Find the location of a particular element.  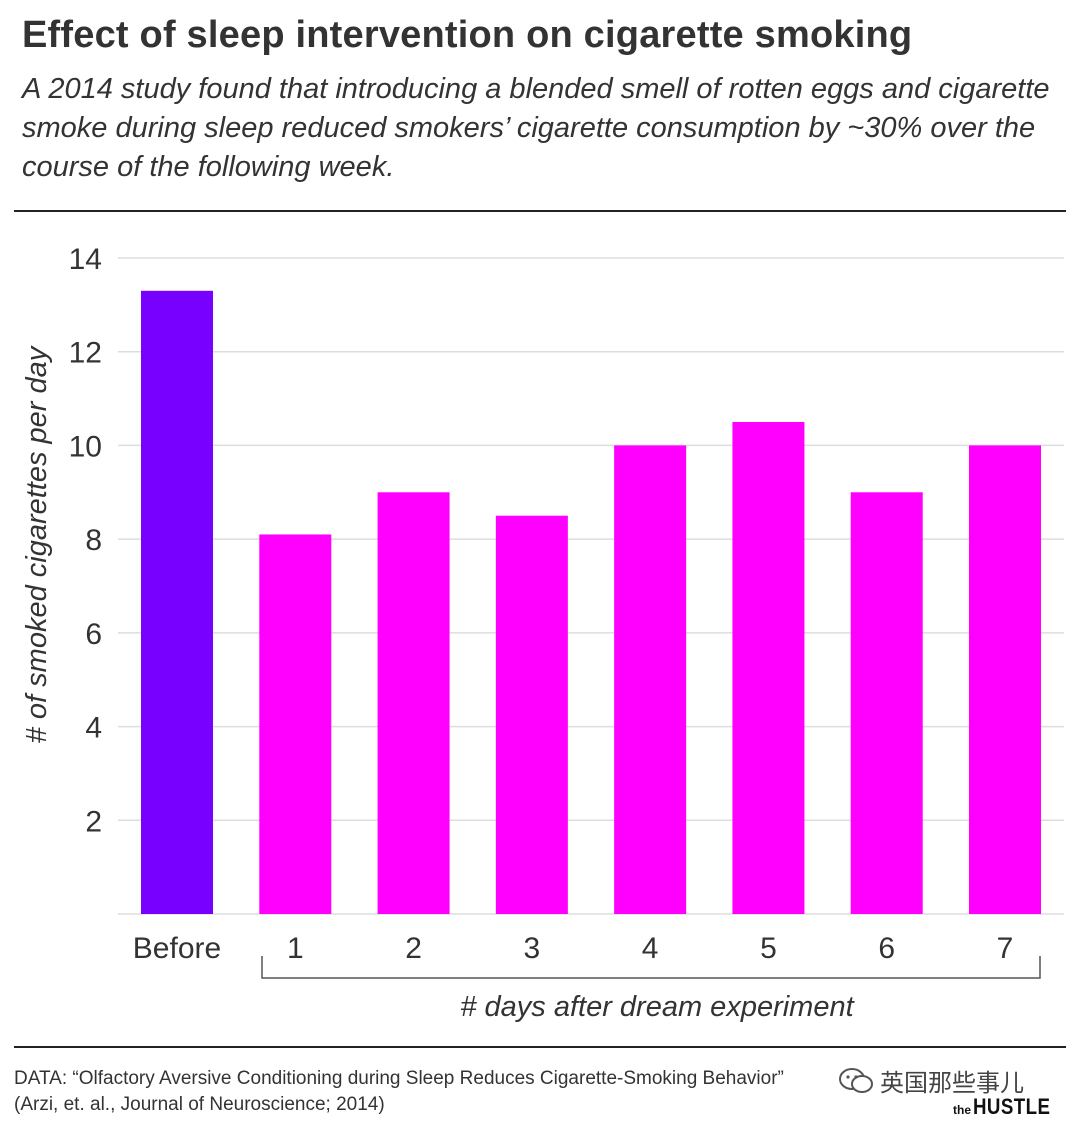

bottom-divider is located at coordinates (540, 1047).